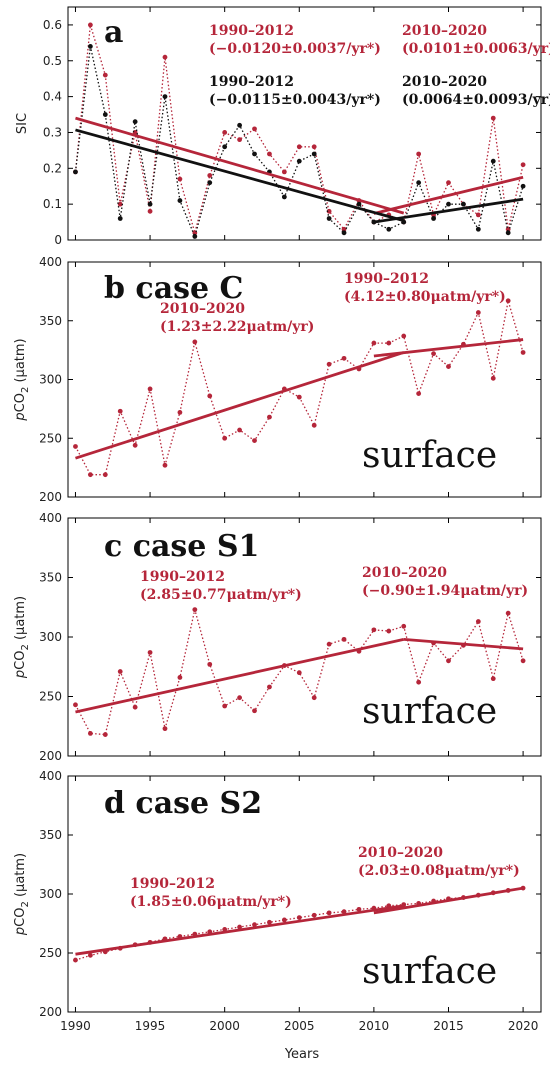 This screenshot has height=1066, width=550. What do you see at coordinates (20, 402) in the screenshot?
I see `y-axis-label-co: CO` at bounding box center [20, 402].